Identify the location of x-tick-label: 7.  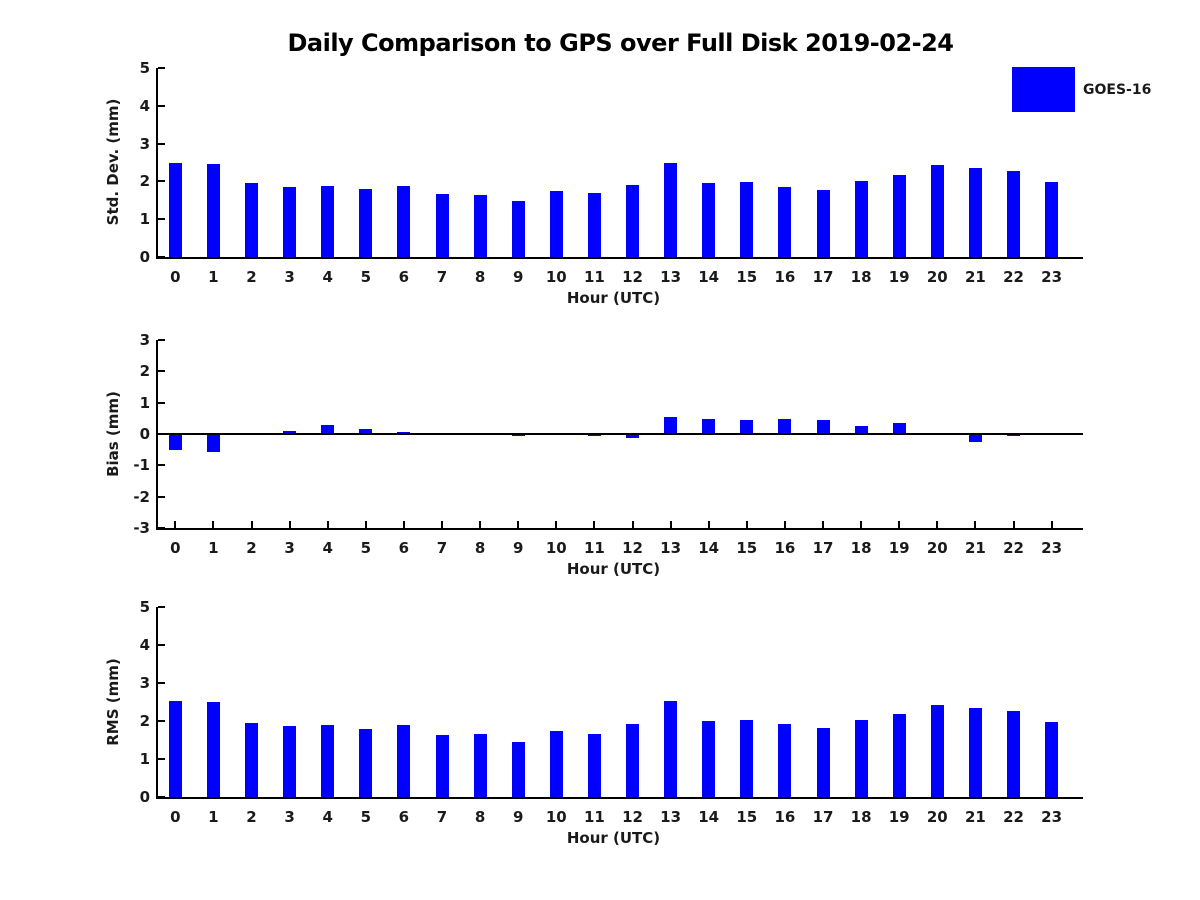
(442, 817).